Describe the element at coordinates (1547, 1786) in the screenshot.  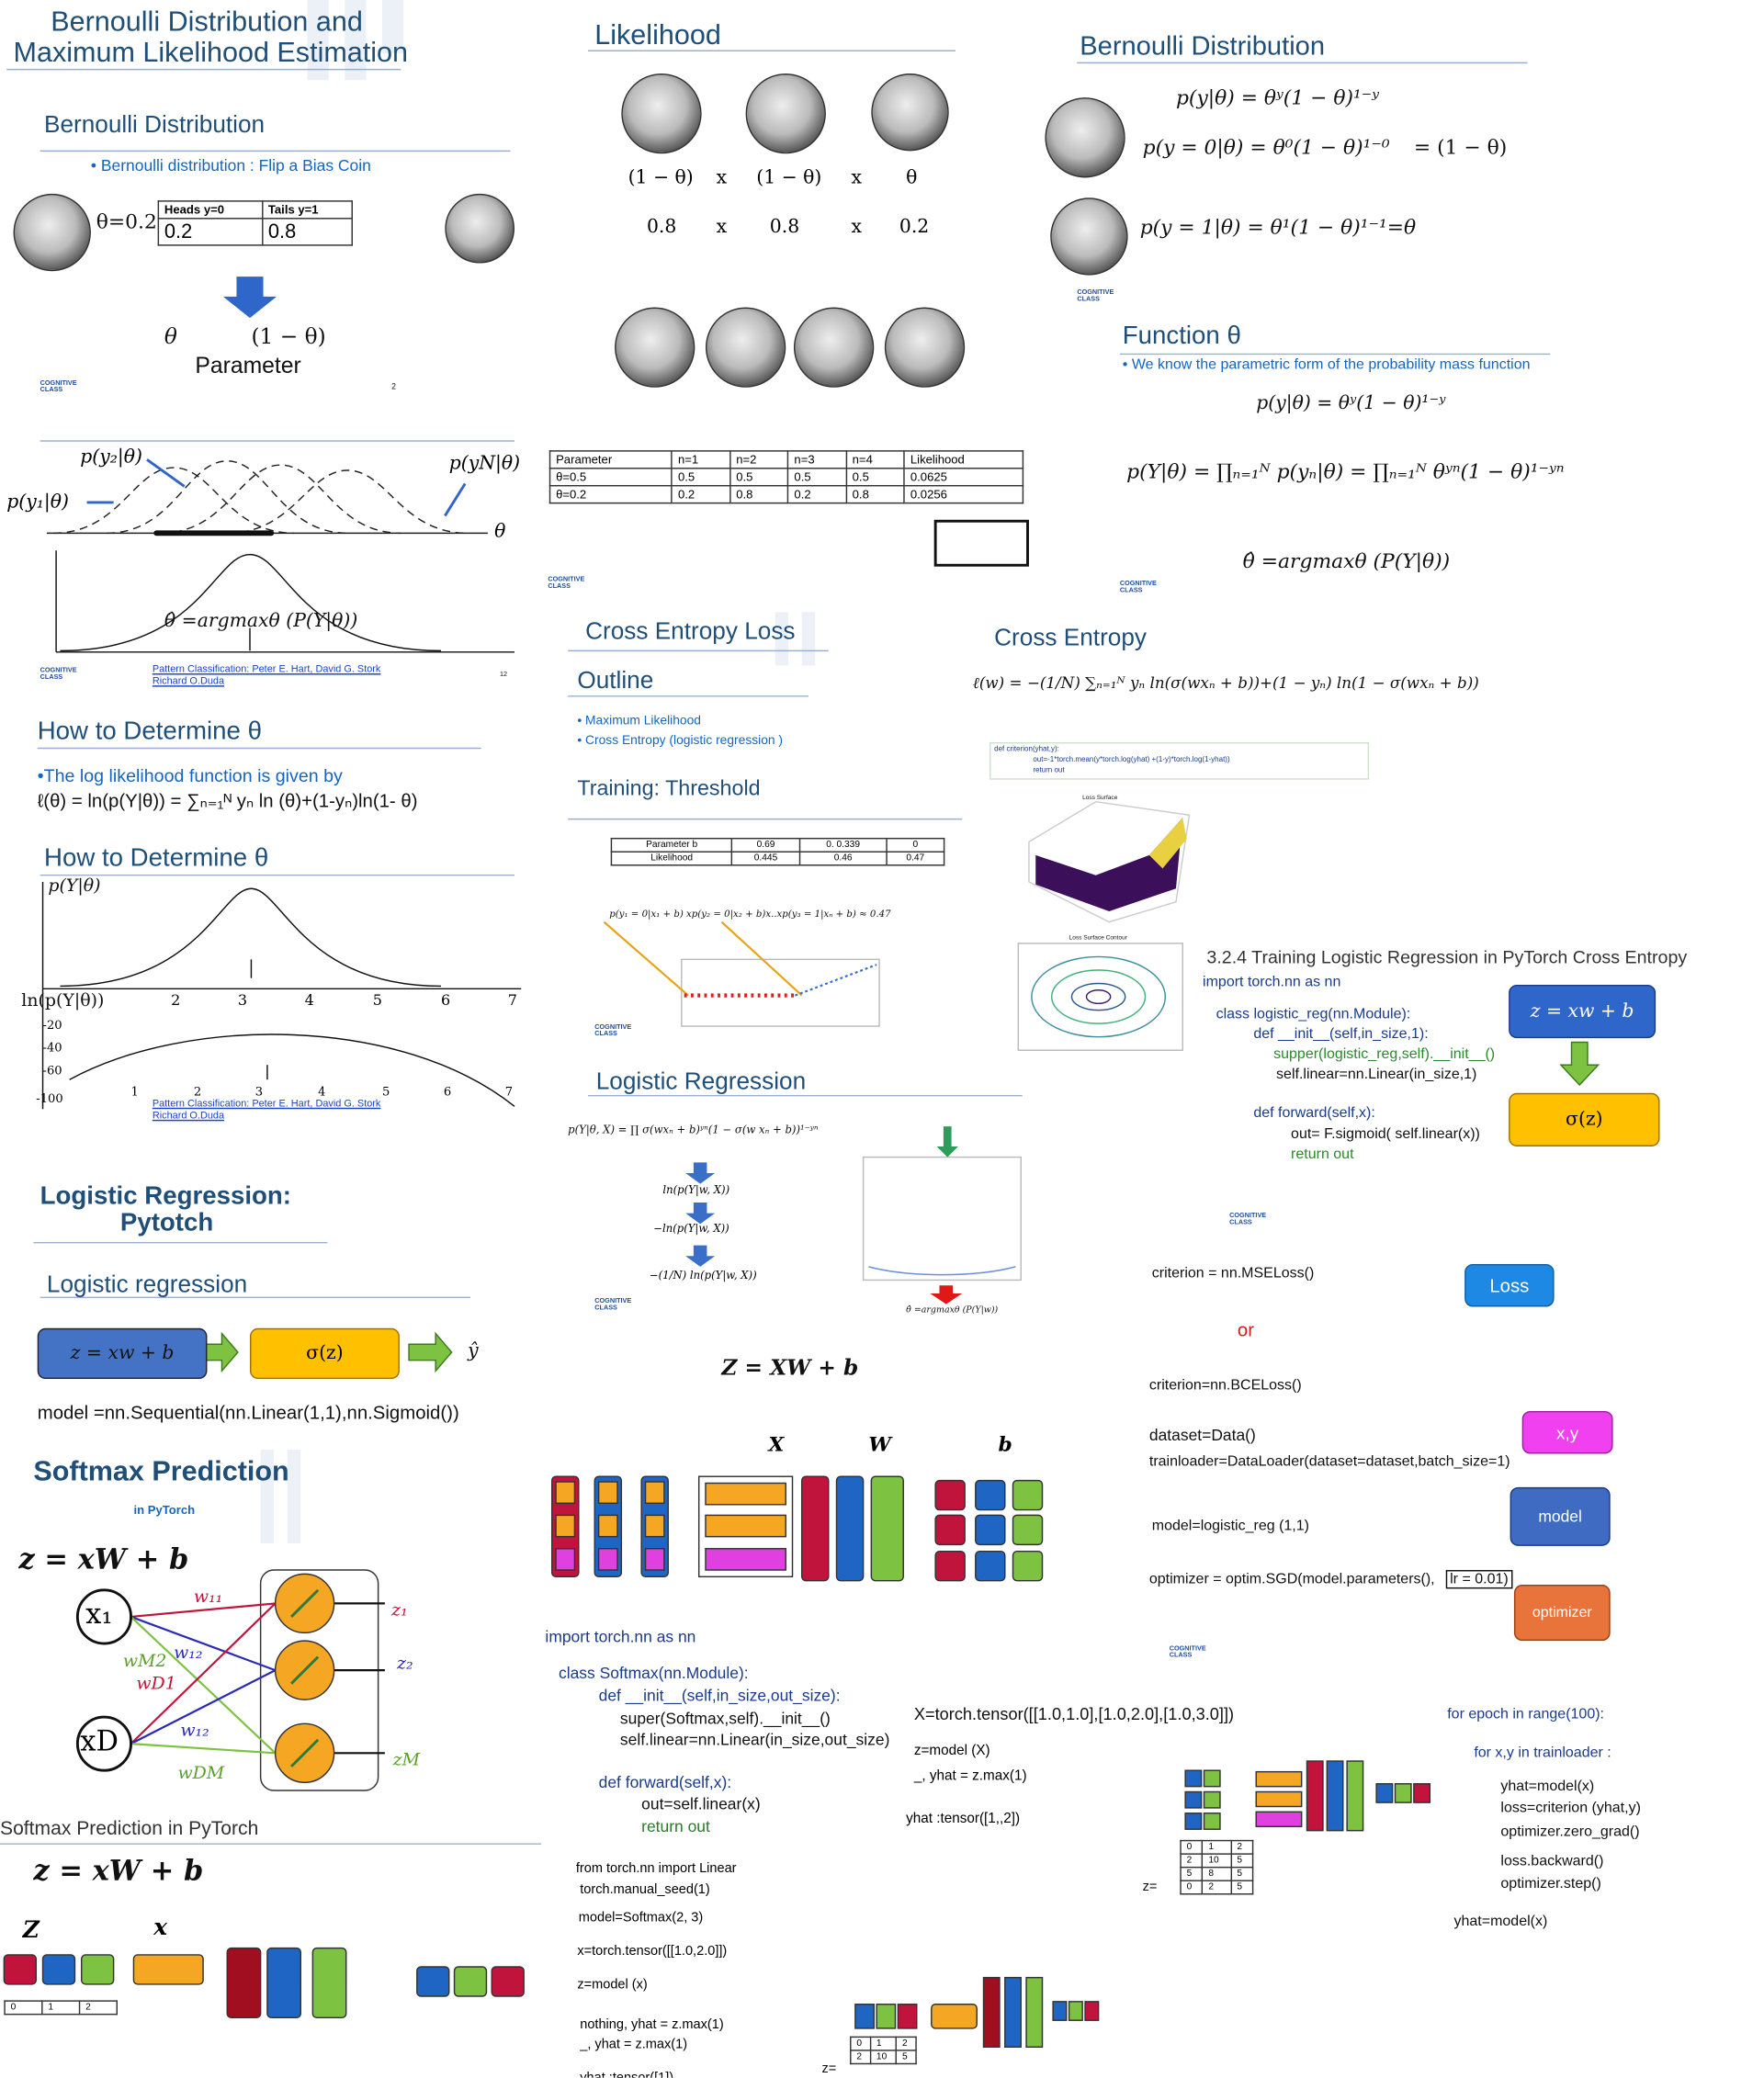
I see `list-item: yhat=model(x)` at that location.